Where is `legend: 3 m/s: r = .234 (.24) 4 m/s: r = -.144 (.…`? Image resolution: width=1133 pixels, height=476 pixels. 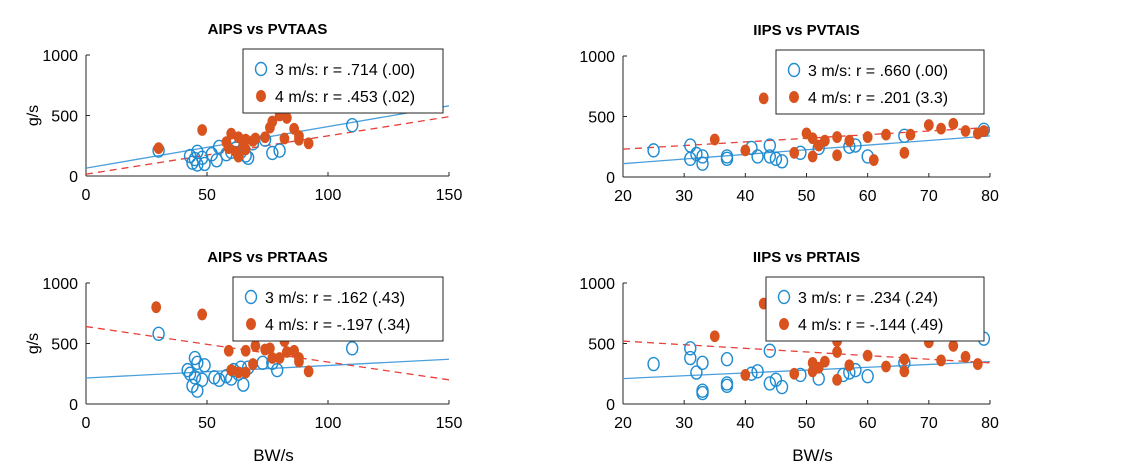
legend: 3 m/s: r = .234 (.24) 4 m/s: r = -.144 (.… is located at coordinates (875, 309).